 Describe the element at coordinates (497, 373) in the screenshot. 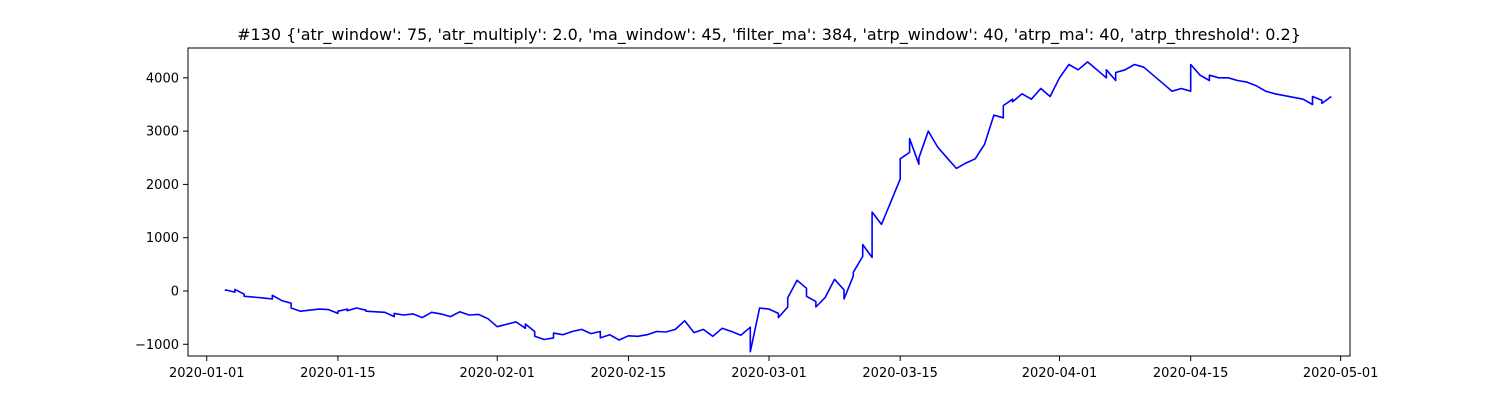

I see `x-tick-label: 2020-02-01` at that location.